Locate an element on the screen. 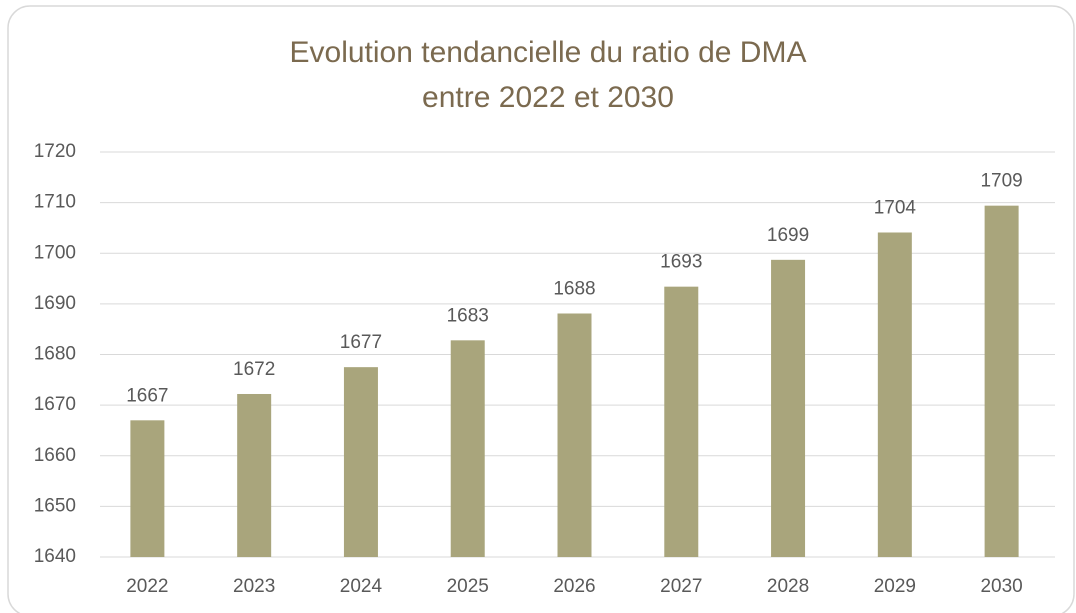  x-tick-label: 2026 is located at coordinates (574, 586).